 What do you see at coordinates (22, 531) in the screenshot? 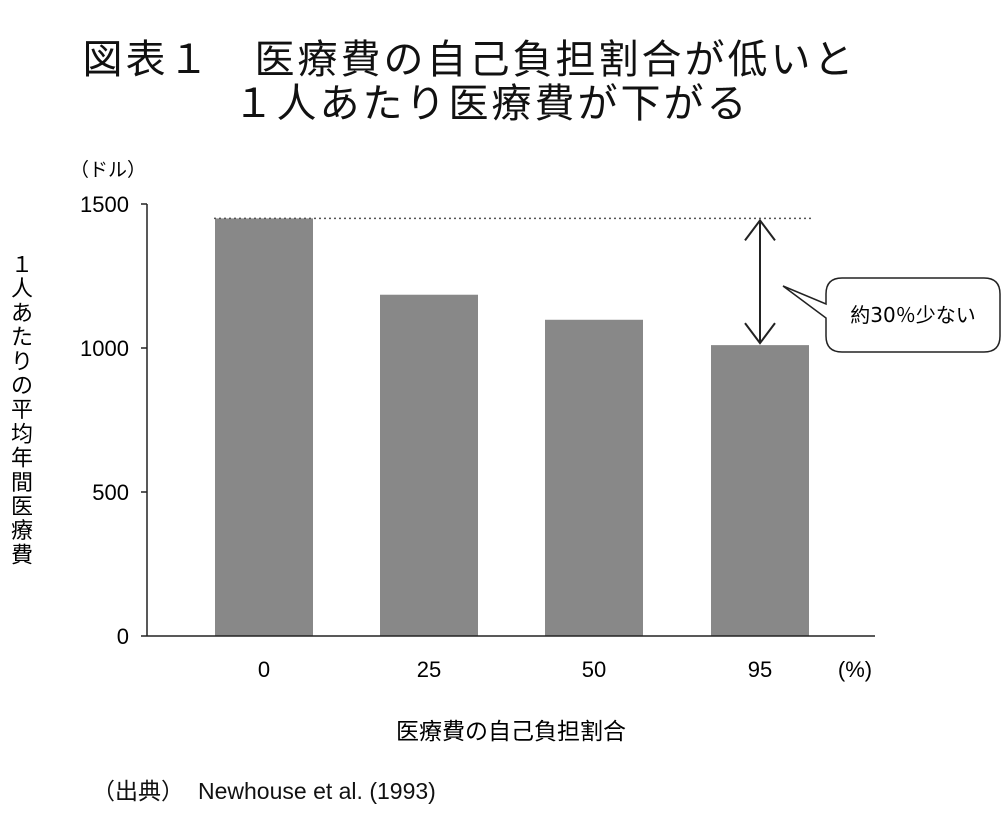
I see `svg-text: 療` at bounding box center [22, 531].